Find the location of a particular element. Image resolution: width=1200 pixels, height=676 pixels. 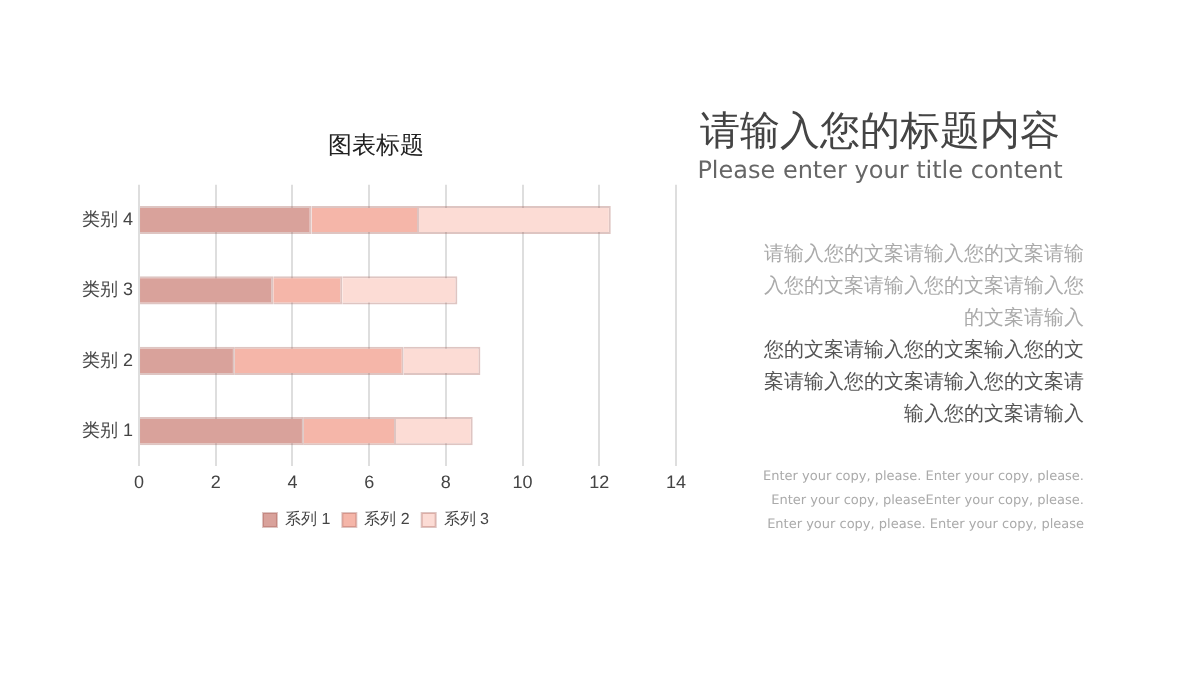

y-tick-label: 类别 3 is located at coordinates (107, 289).